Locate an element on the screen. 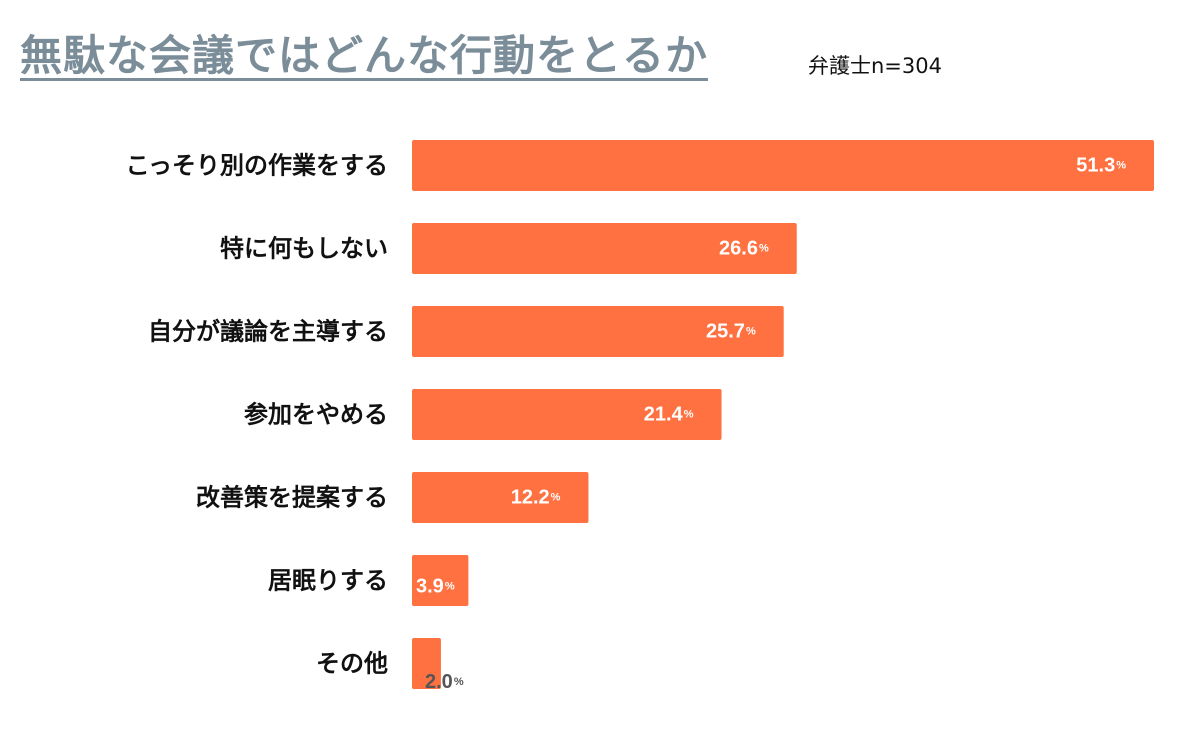 The image size is (1204, 736). category-label: 自分が議論を主導する is located at coordinates (268, 332).